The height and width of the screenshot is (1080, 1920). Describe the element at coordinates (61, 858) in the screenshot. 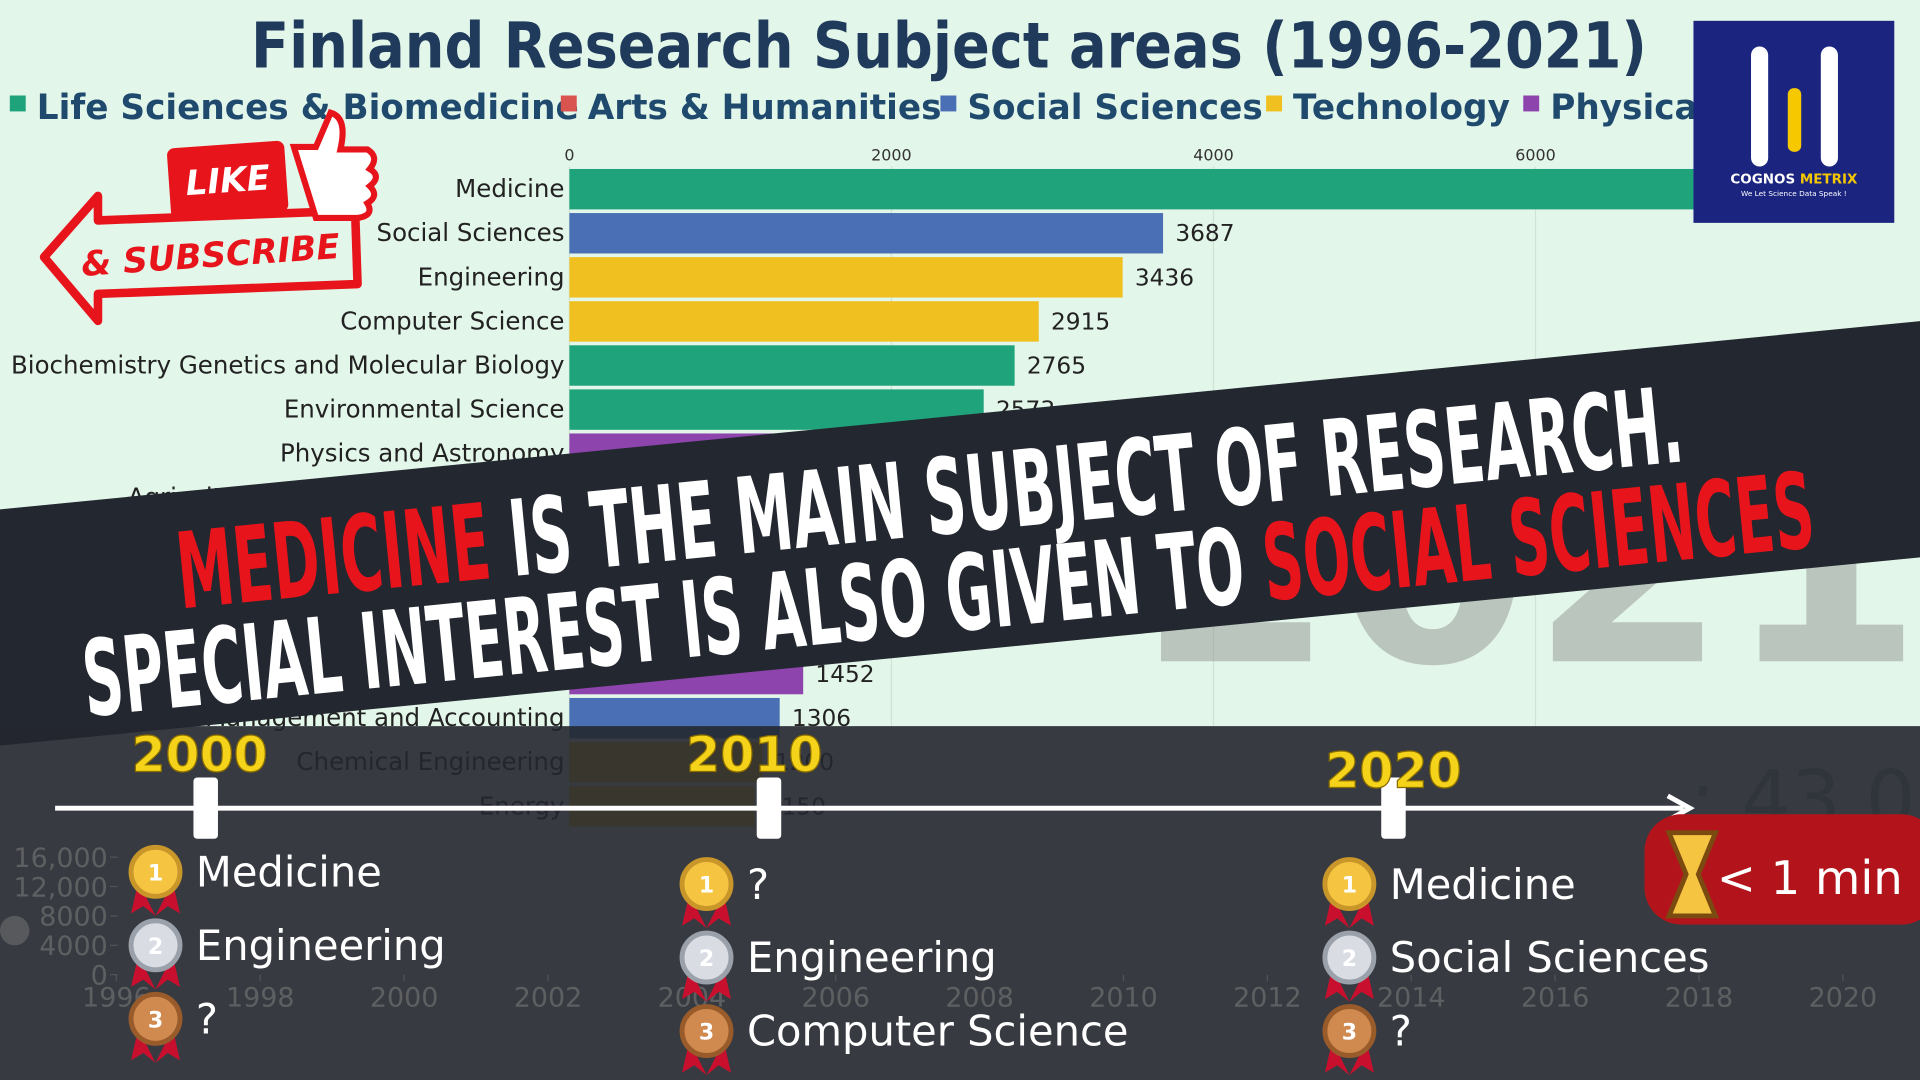

I see `y-tick-label: 16,000` at that location.